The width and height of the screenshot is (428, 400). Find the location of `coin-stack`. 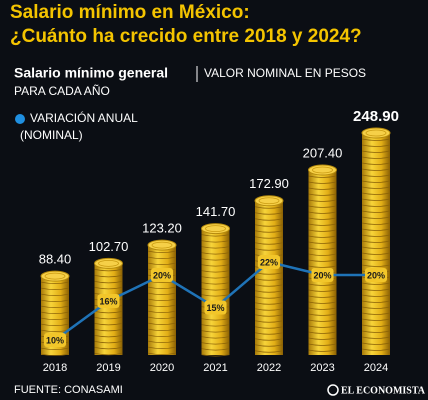

coin-stack is located at coordinates (215, 291).